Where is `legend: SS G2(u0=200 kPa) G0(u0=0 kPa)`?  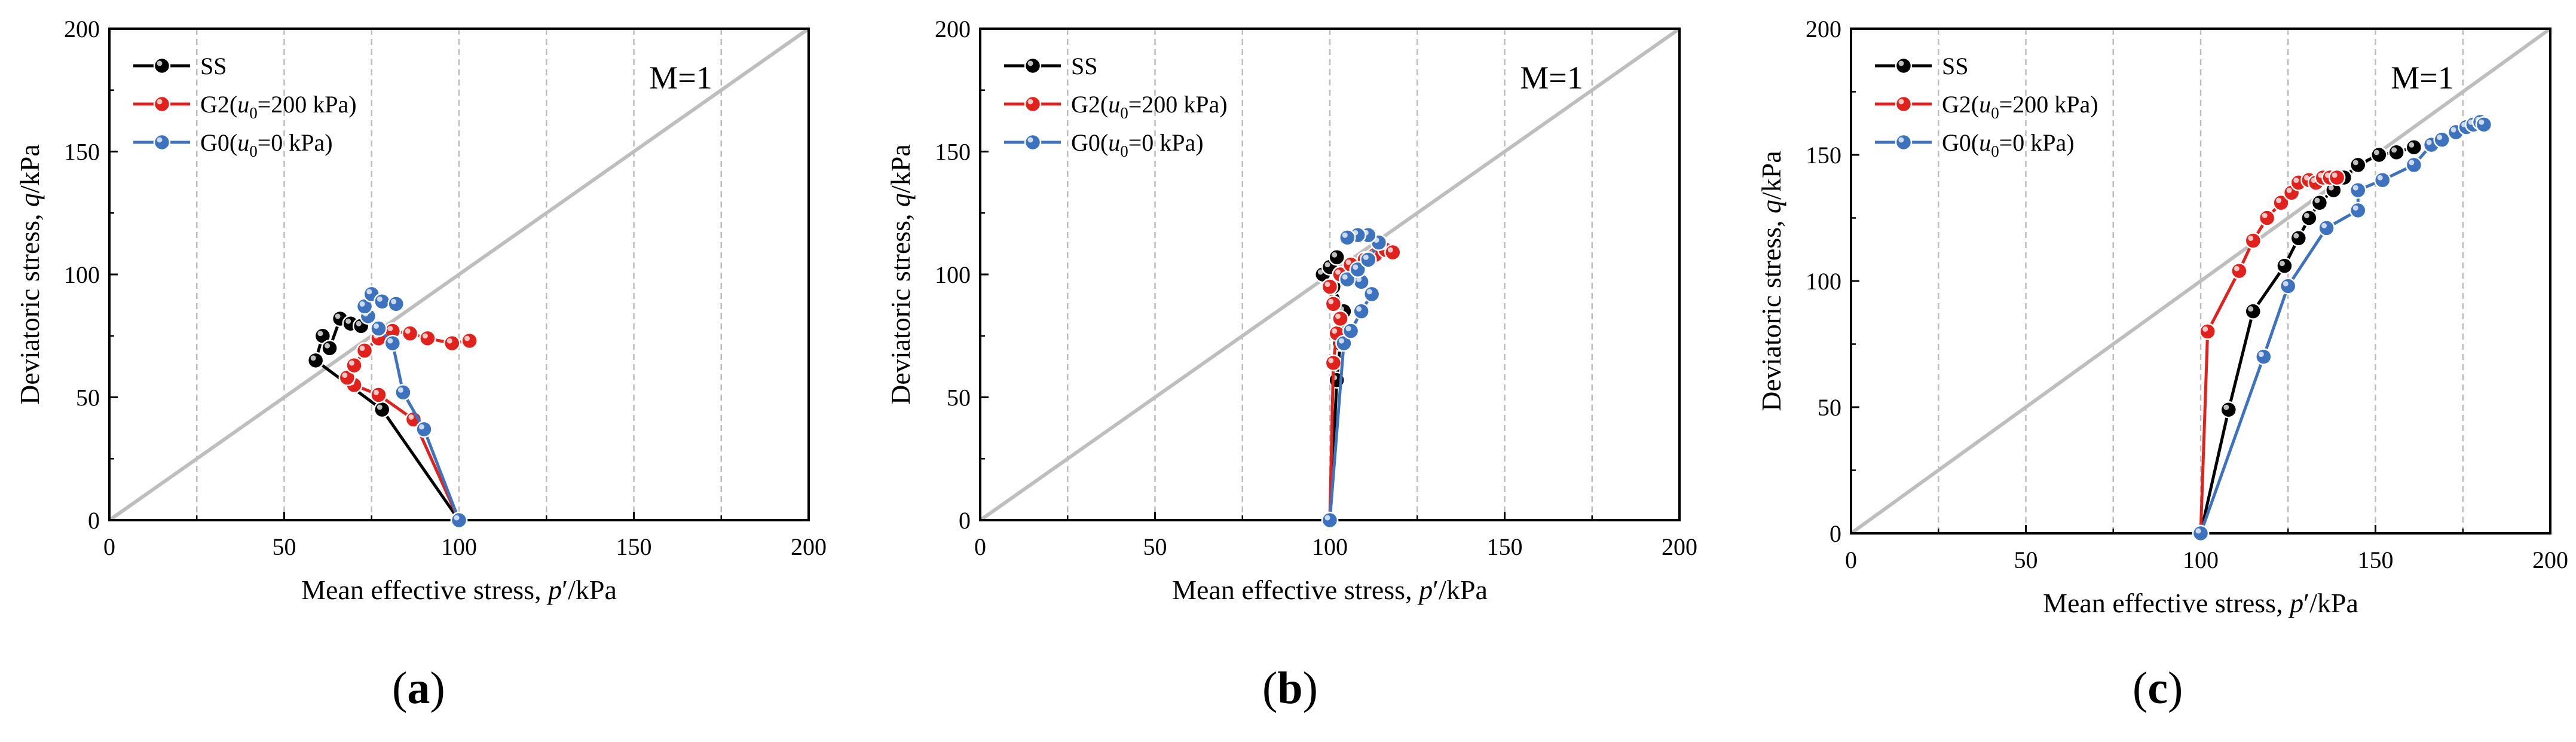
legend: SS G2(u0=200 kPa) G0(u0=0 kPa) is located at coordinates (1116, 106).